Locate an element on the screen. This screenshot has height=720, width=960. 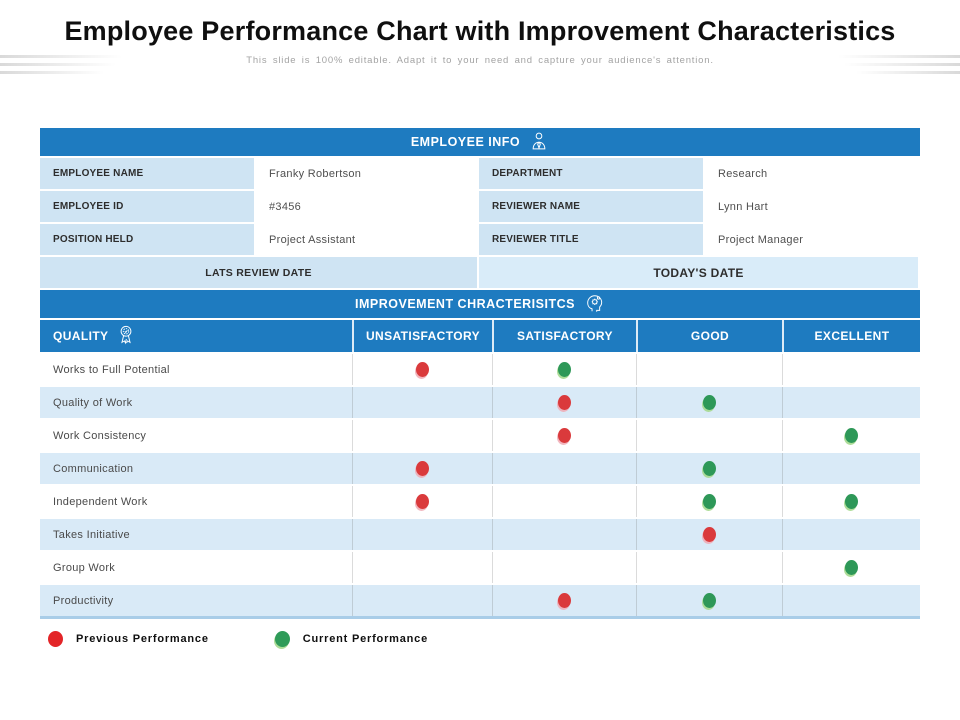
info-value: Project Manager is located at coordinates (812, 239).